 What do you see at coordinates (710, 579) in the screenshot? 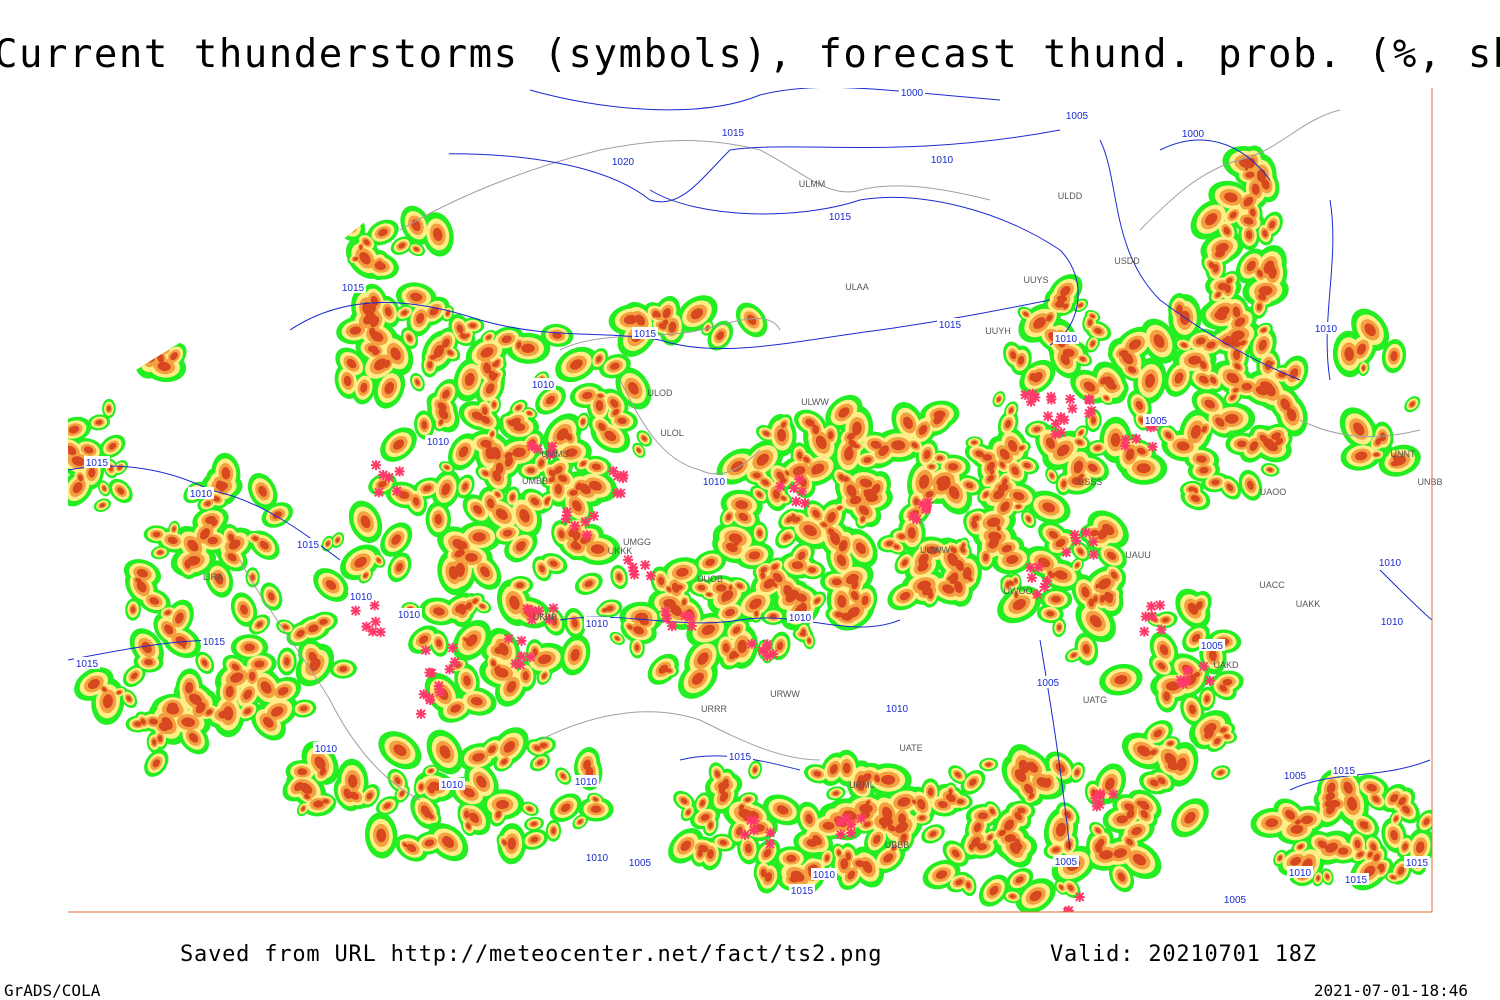
I see `station-label: UUOB` at bounding box center [710, 579].